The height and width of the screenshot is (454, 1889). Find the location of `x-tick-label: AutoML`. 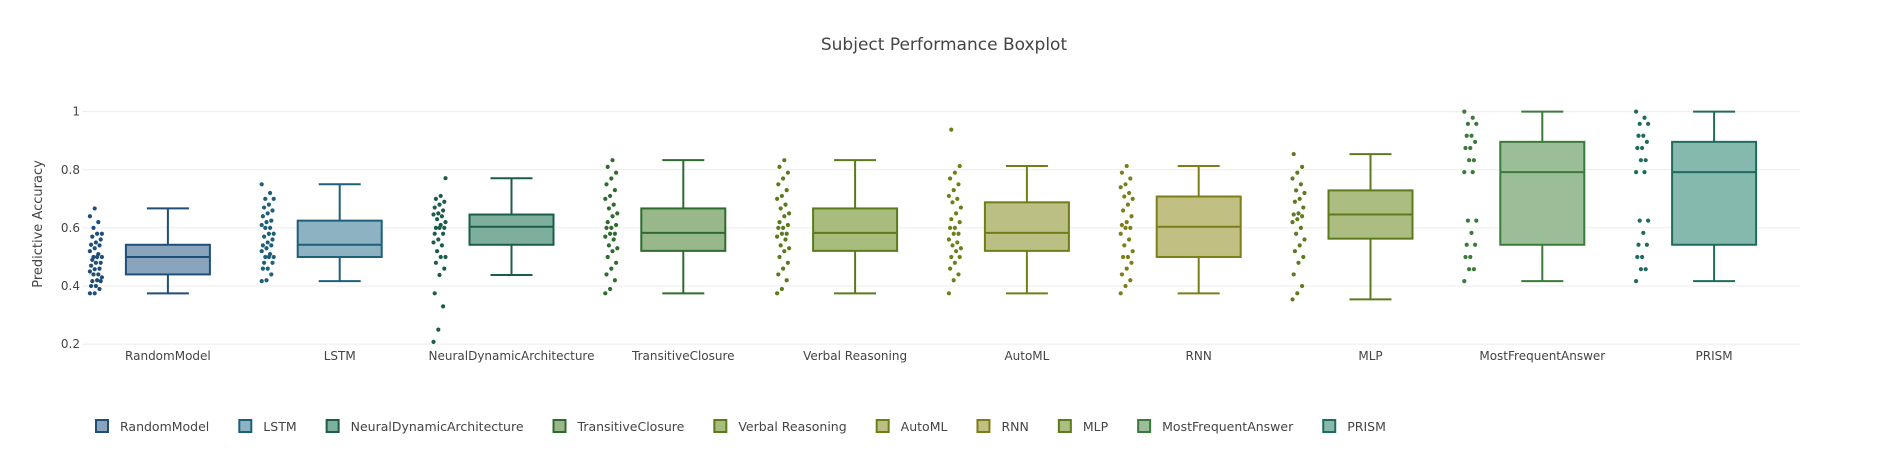

x-tick-label: AutoML is located at coordinates (1026, 356).